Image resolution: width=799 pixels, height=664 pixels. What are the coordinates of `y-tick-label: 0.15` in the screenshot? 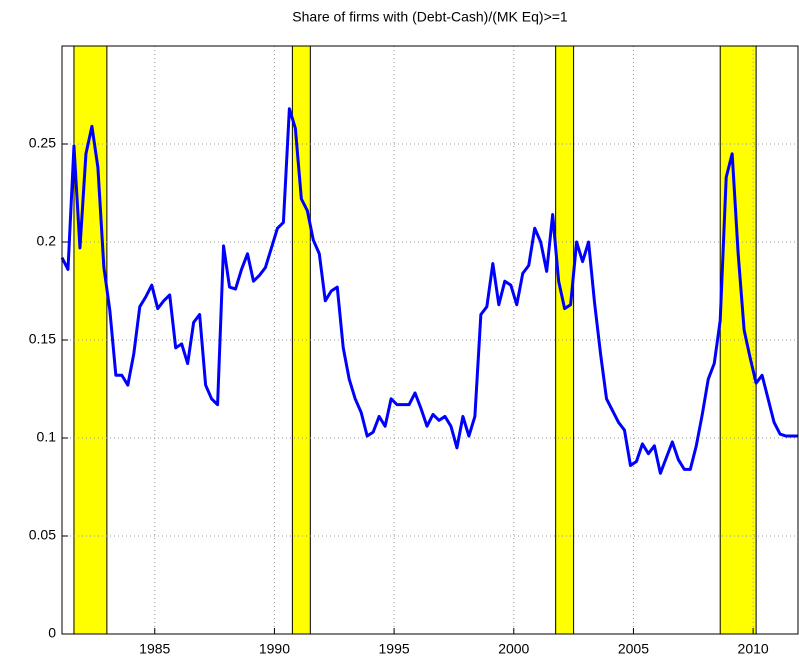 It's located at (42, 339).